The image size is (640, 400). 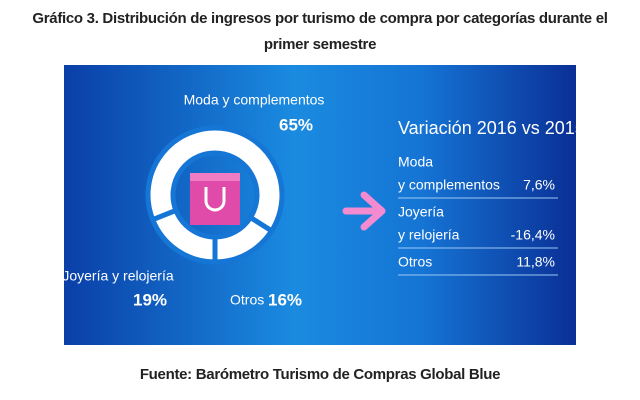 I want to click on row-label: y relojería, so click(x=429, y=235).